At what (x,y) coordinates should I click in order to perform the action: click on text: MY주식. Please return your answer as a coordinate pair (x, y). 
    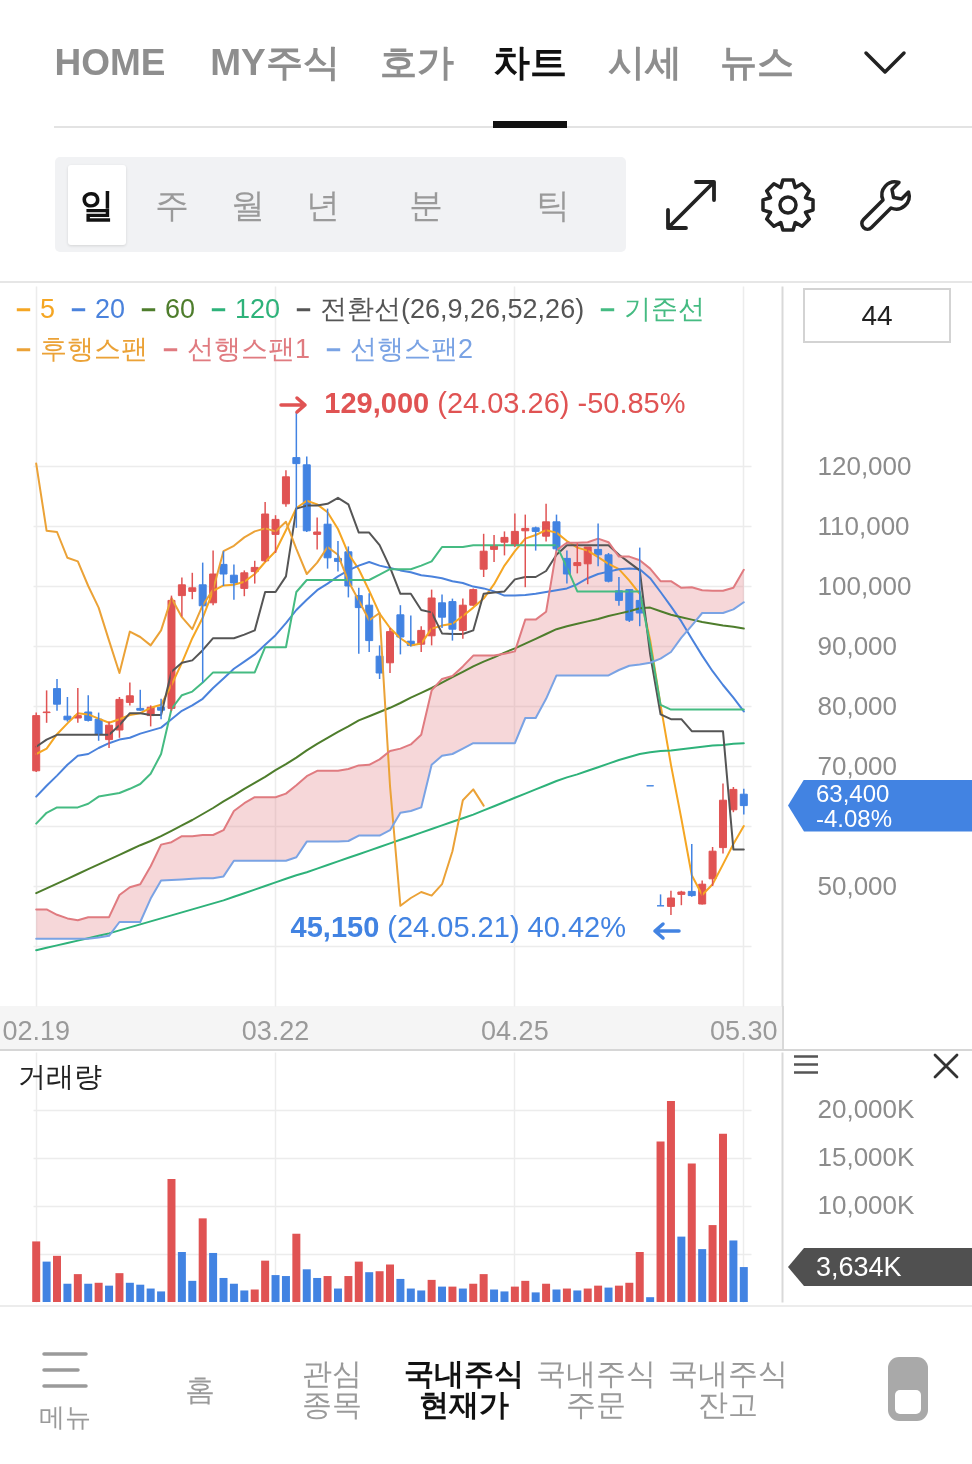
    Looking at the image, I should click on (275, 63).